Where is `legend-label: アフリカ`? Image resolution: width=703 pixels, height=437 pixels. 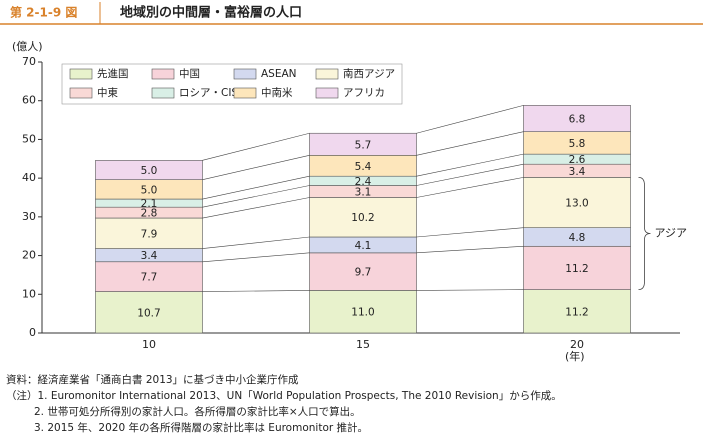
legend-label: アフリカ is located at coordinates (364, 93).